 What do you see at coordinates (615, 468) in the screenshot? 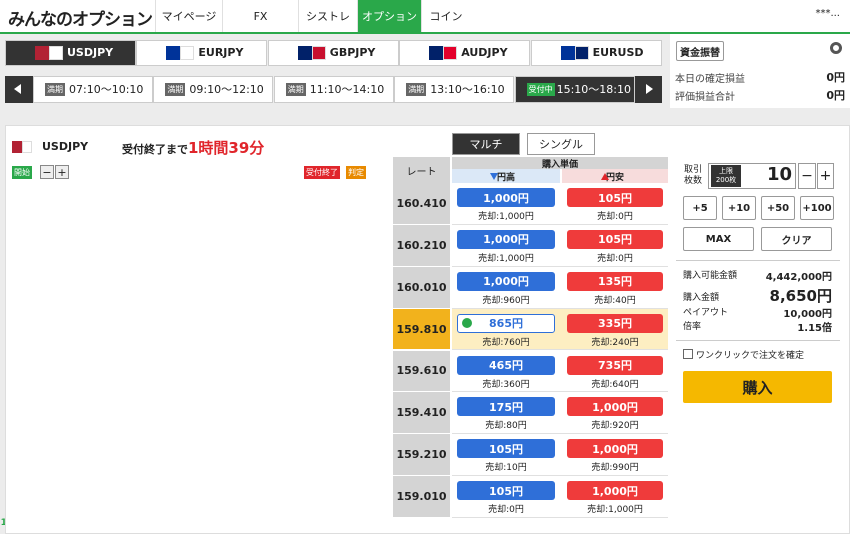
I see `low-sell: 売却:990円` at bounding box center [615, 468].